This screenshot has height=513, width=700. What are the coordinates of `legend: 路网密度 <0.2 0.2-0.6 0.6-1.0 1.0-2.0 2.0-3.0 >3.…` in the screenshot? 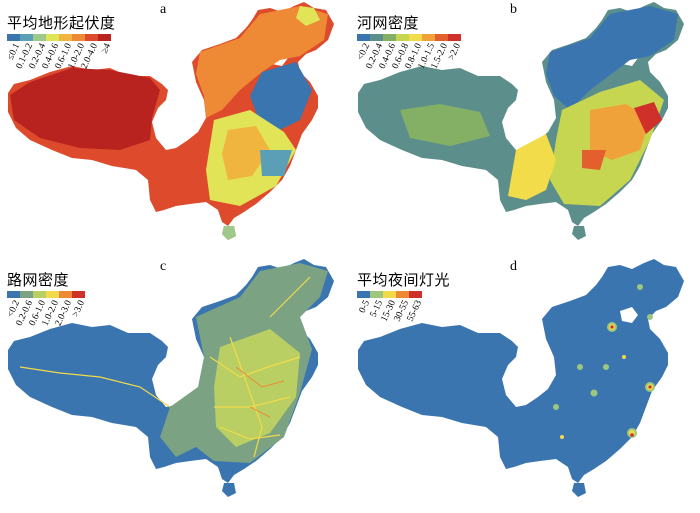 It's located at (46, 308).